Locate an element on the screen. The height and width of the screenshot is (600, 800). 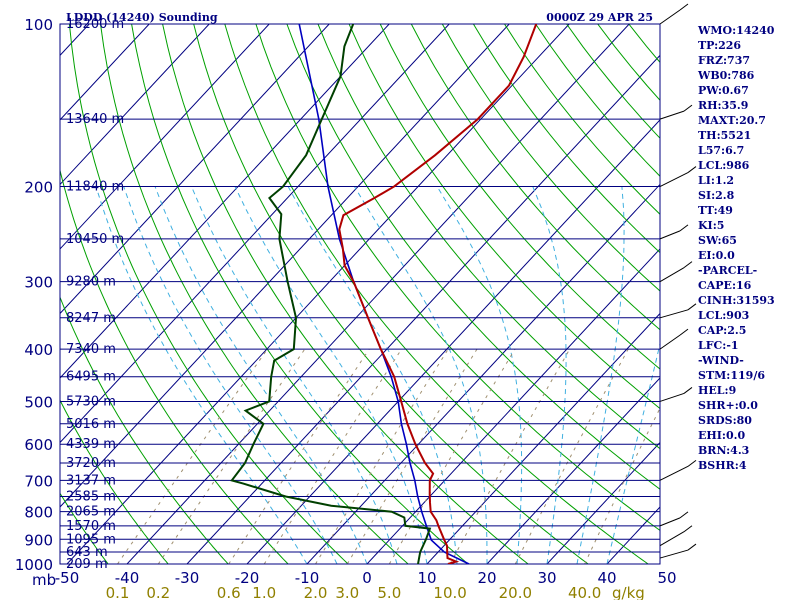
index-entry: CAP:2.5 is located at coordinates (722, 330).